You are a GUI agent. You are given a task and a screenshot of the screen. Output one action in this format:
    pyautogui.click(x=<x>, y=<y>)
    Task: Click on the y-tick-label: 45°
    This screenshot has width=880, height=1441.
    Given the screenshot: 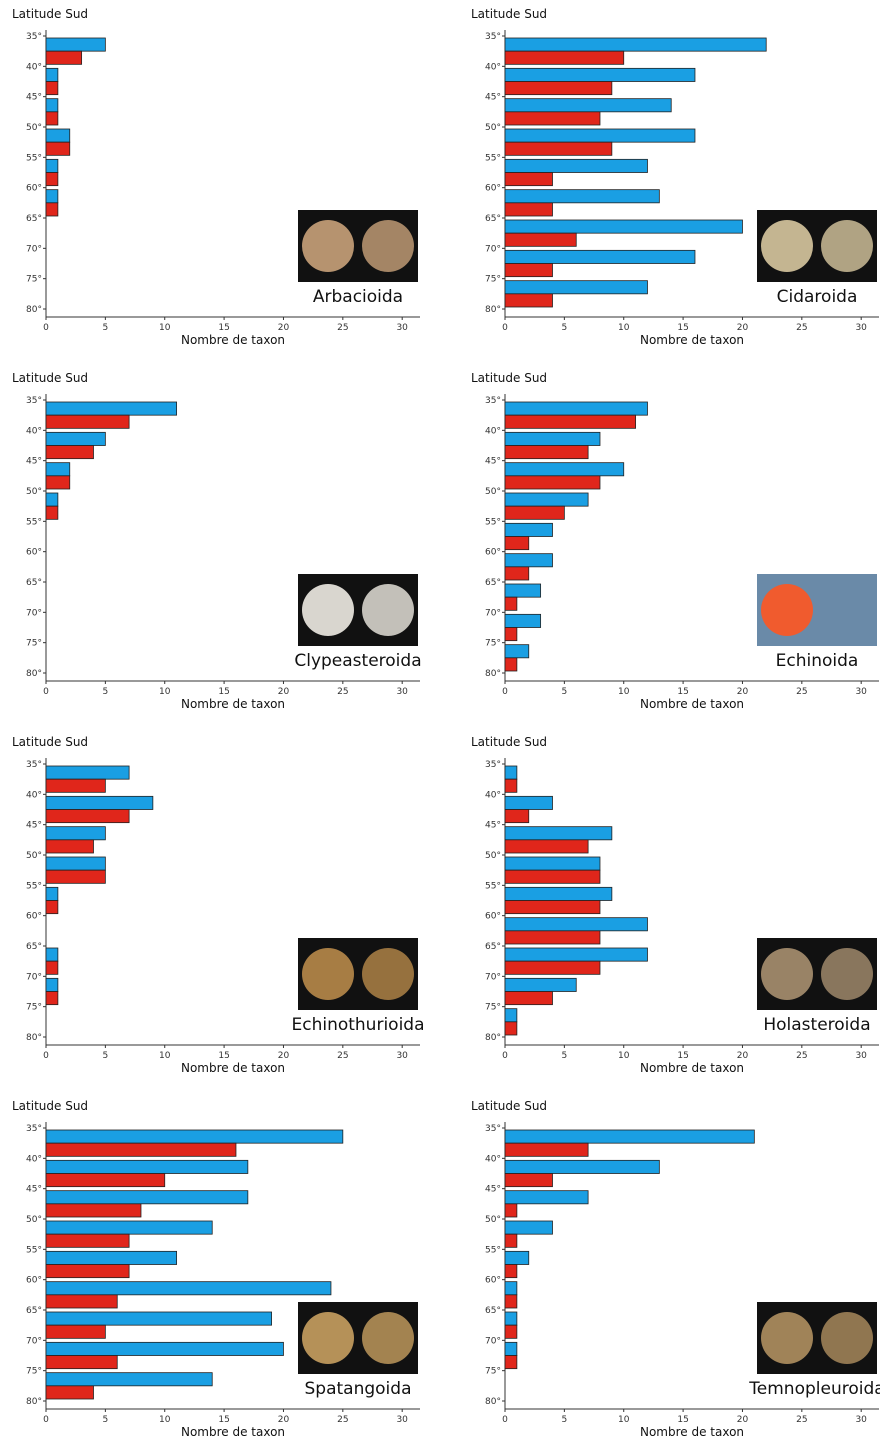 What is the action you would take?
    pyautogui.click(x=34, y=1190)
    